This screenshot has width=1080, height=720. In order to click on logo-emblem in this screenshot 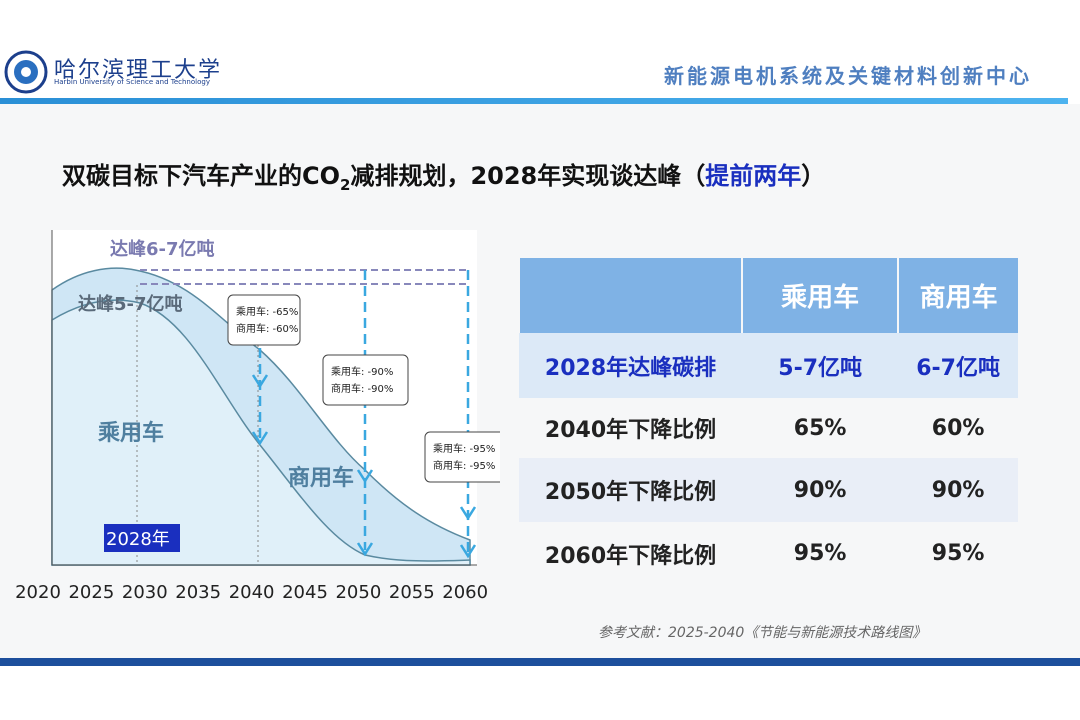, I will do `click(26, 72)`.